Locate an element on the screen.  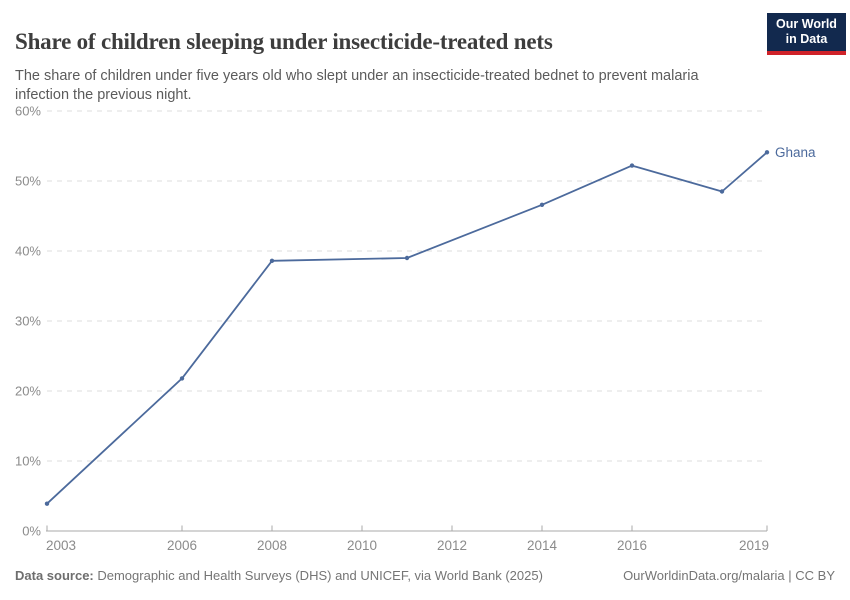
owid-logo-line1: Our World is located at coordinates (806, 24).